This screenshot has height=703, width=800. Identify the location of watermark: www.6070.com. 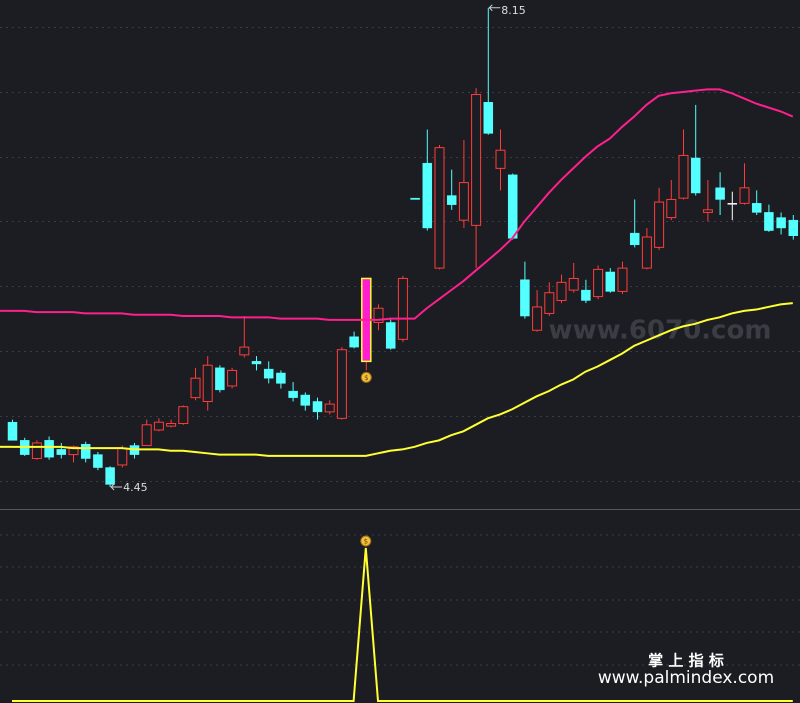
(660, 331).